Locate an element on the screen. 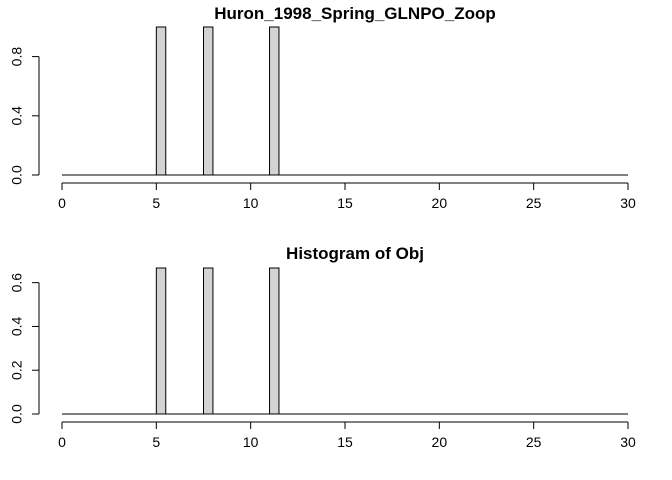  y-tick-label: 0.2 is located at coordinates (17, 370).